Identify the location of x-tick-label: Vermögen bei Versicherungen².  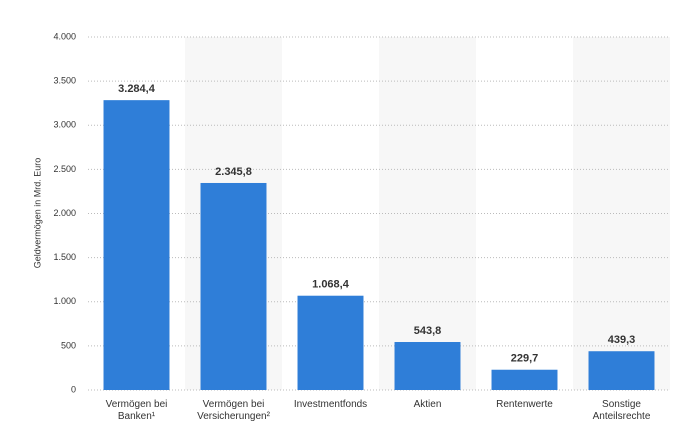
(233, 410).